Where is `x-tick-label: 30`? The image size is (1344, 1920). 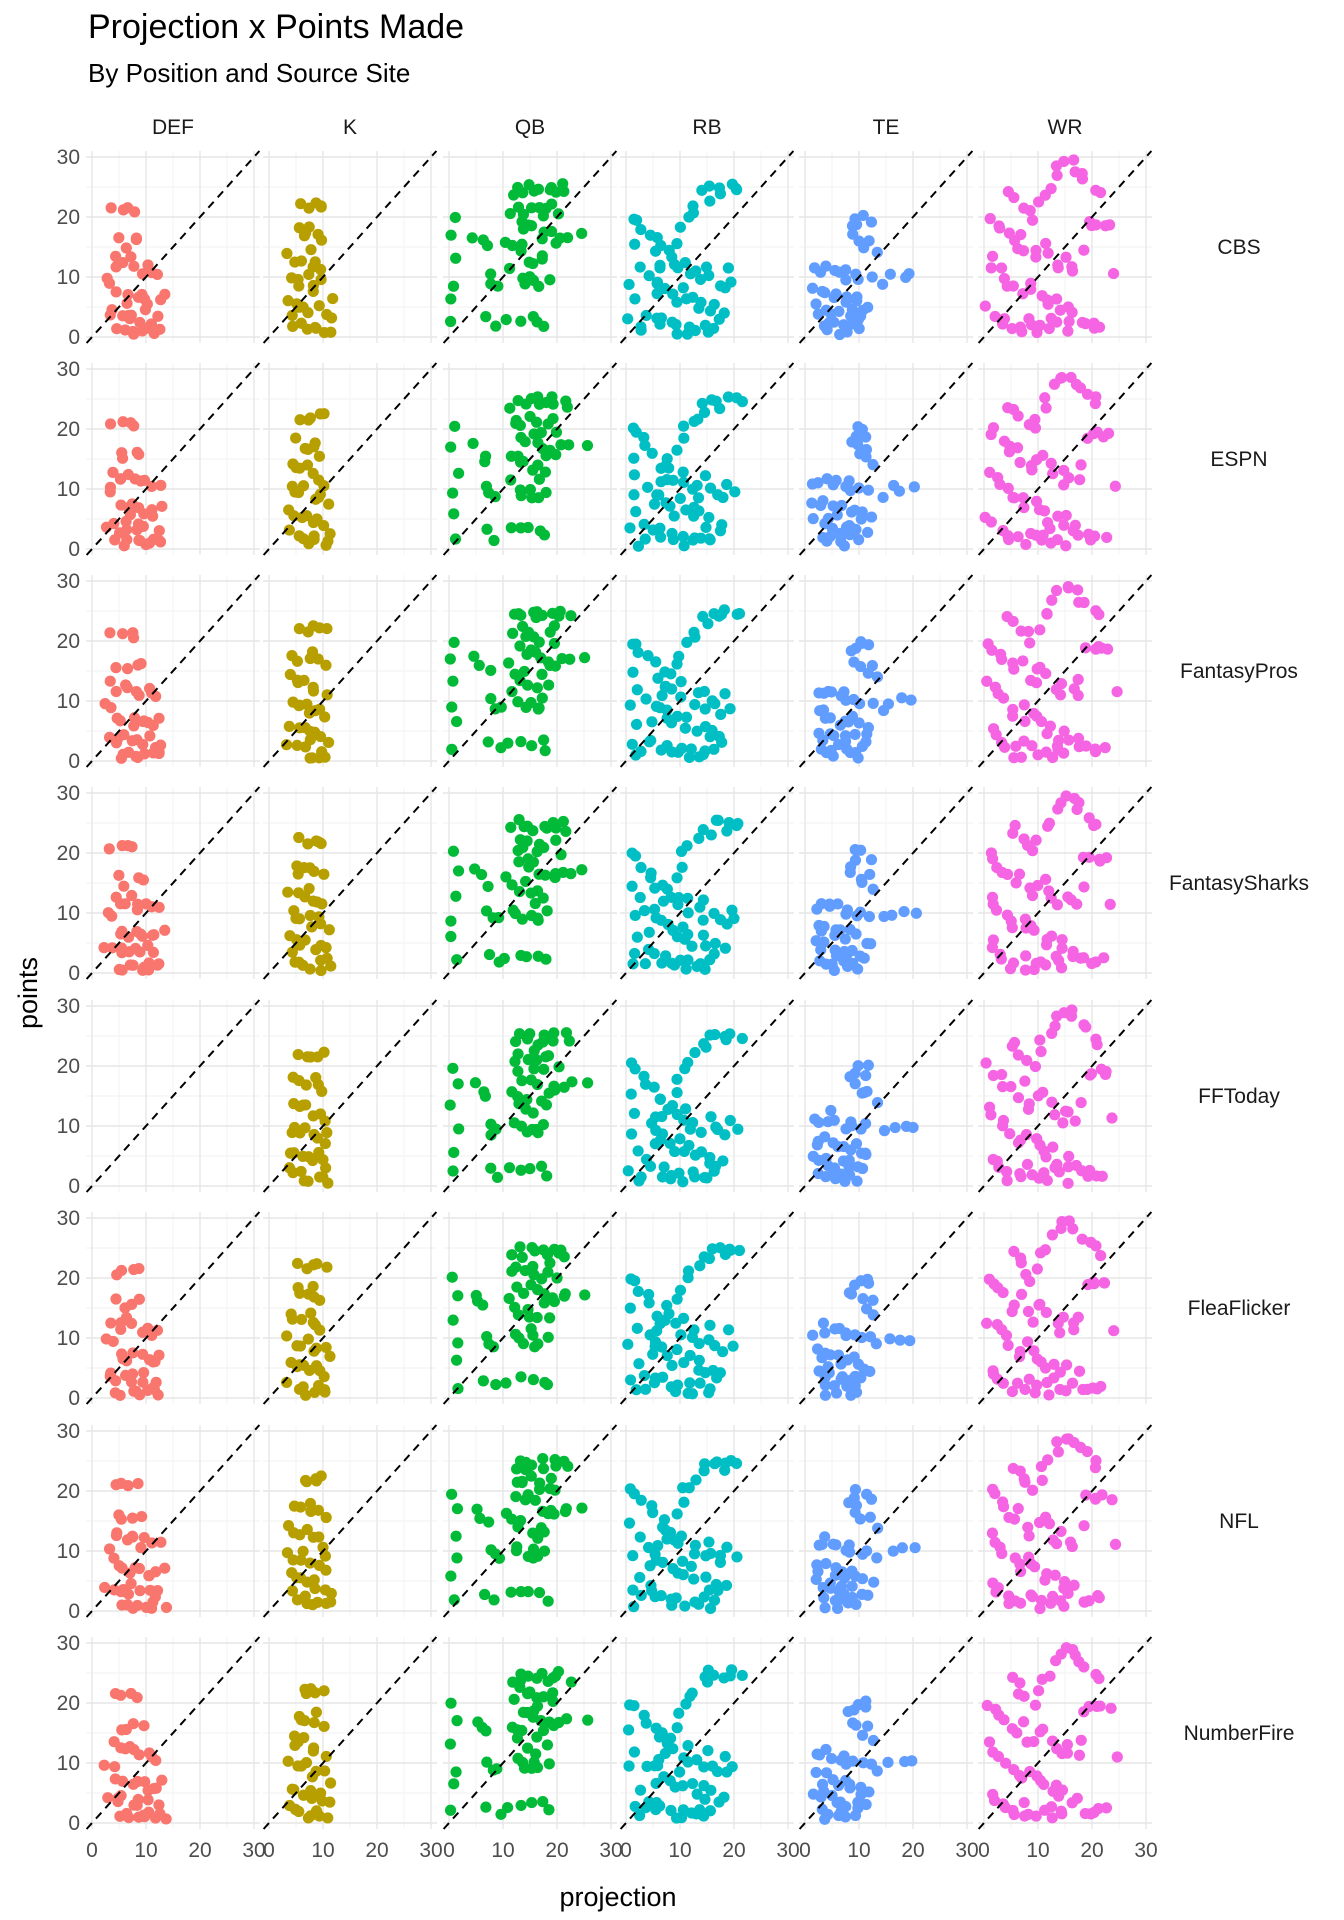
x-tick-label: 30 is located at coordinates (1145, 1850).